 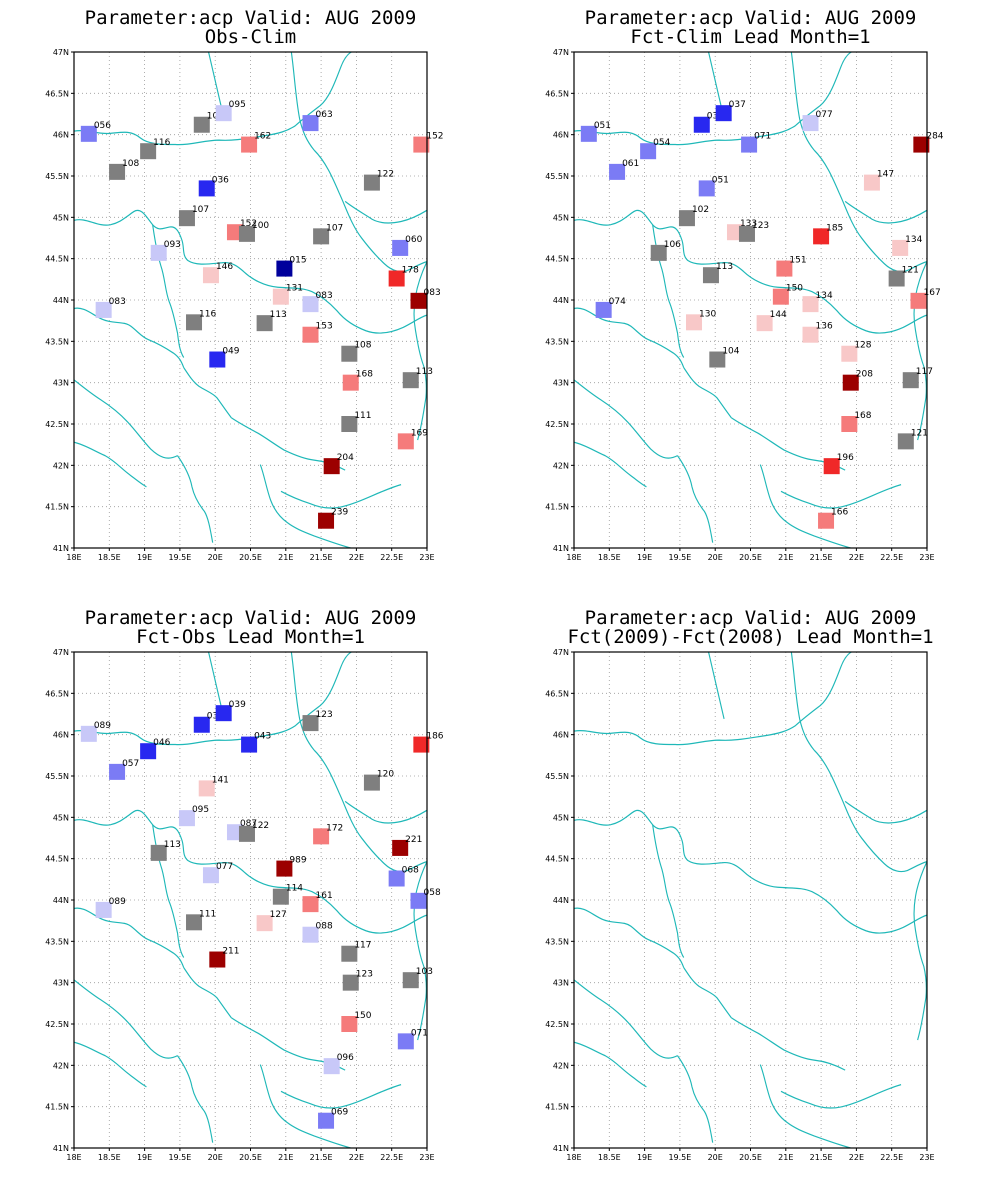 I want to click on lat-tick-label: 45N, so click(x=561, y=817).